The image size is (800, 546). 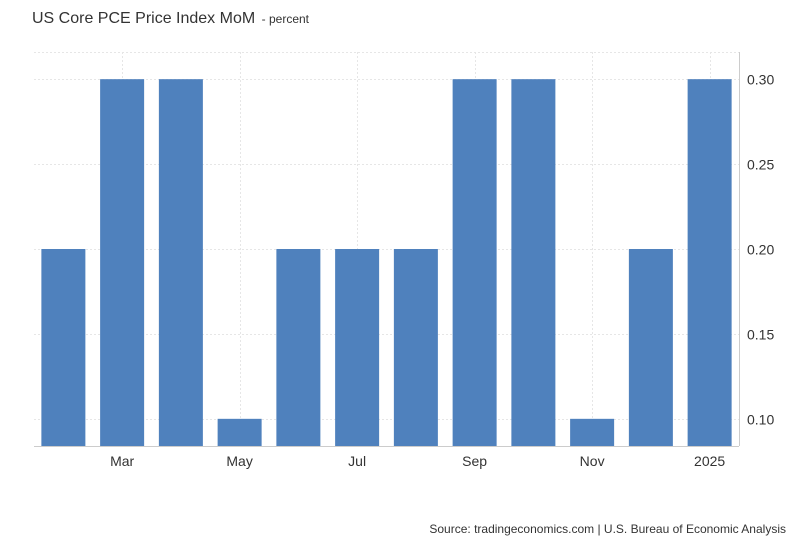 I want to click on chart-subtitle: - percent, so click(x=285, y=19).